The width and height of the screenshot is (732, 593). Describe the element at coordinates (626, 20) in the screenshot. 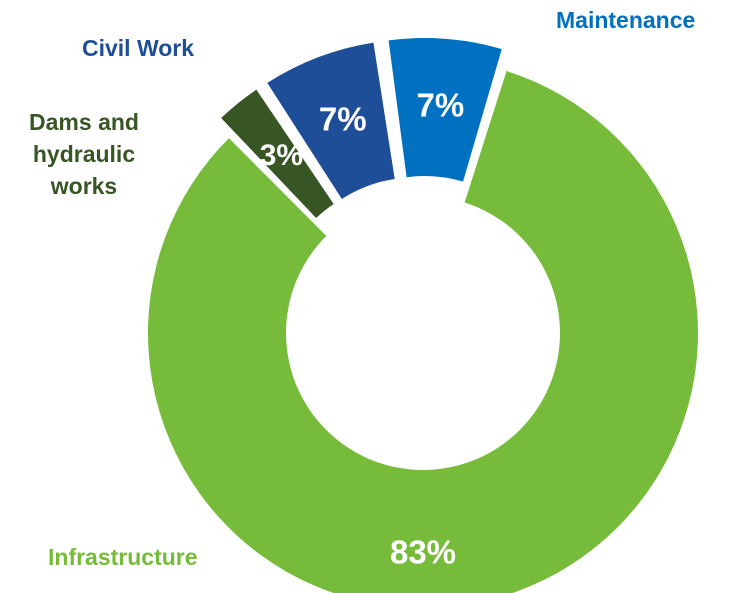

I see `category-label-maintenance: Maintenance` at that location.